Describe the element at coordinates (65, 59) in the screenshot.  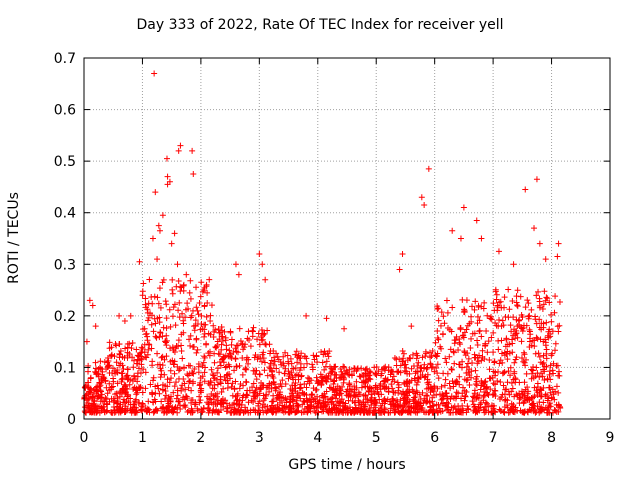
I see `y-tick-label: 0.7` at that location.